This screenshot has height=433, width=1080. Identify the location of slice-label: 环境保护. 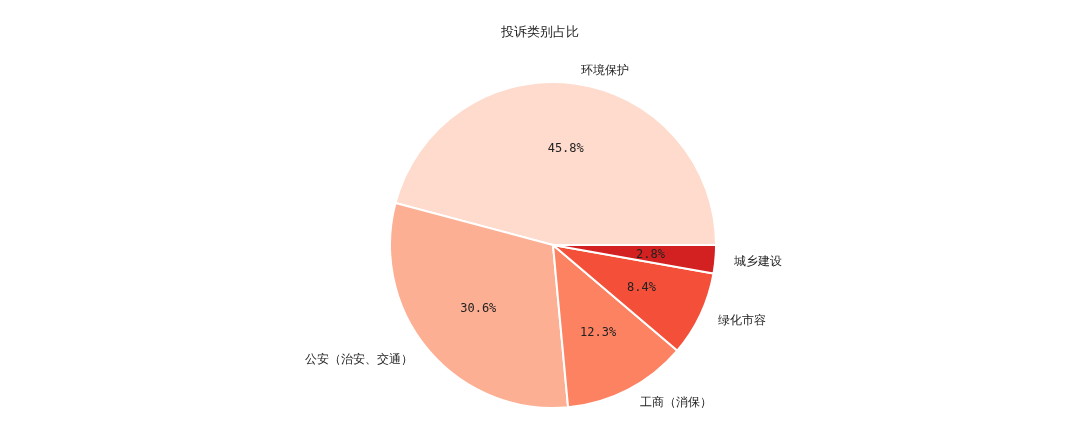
(605, 69).